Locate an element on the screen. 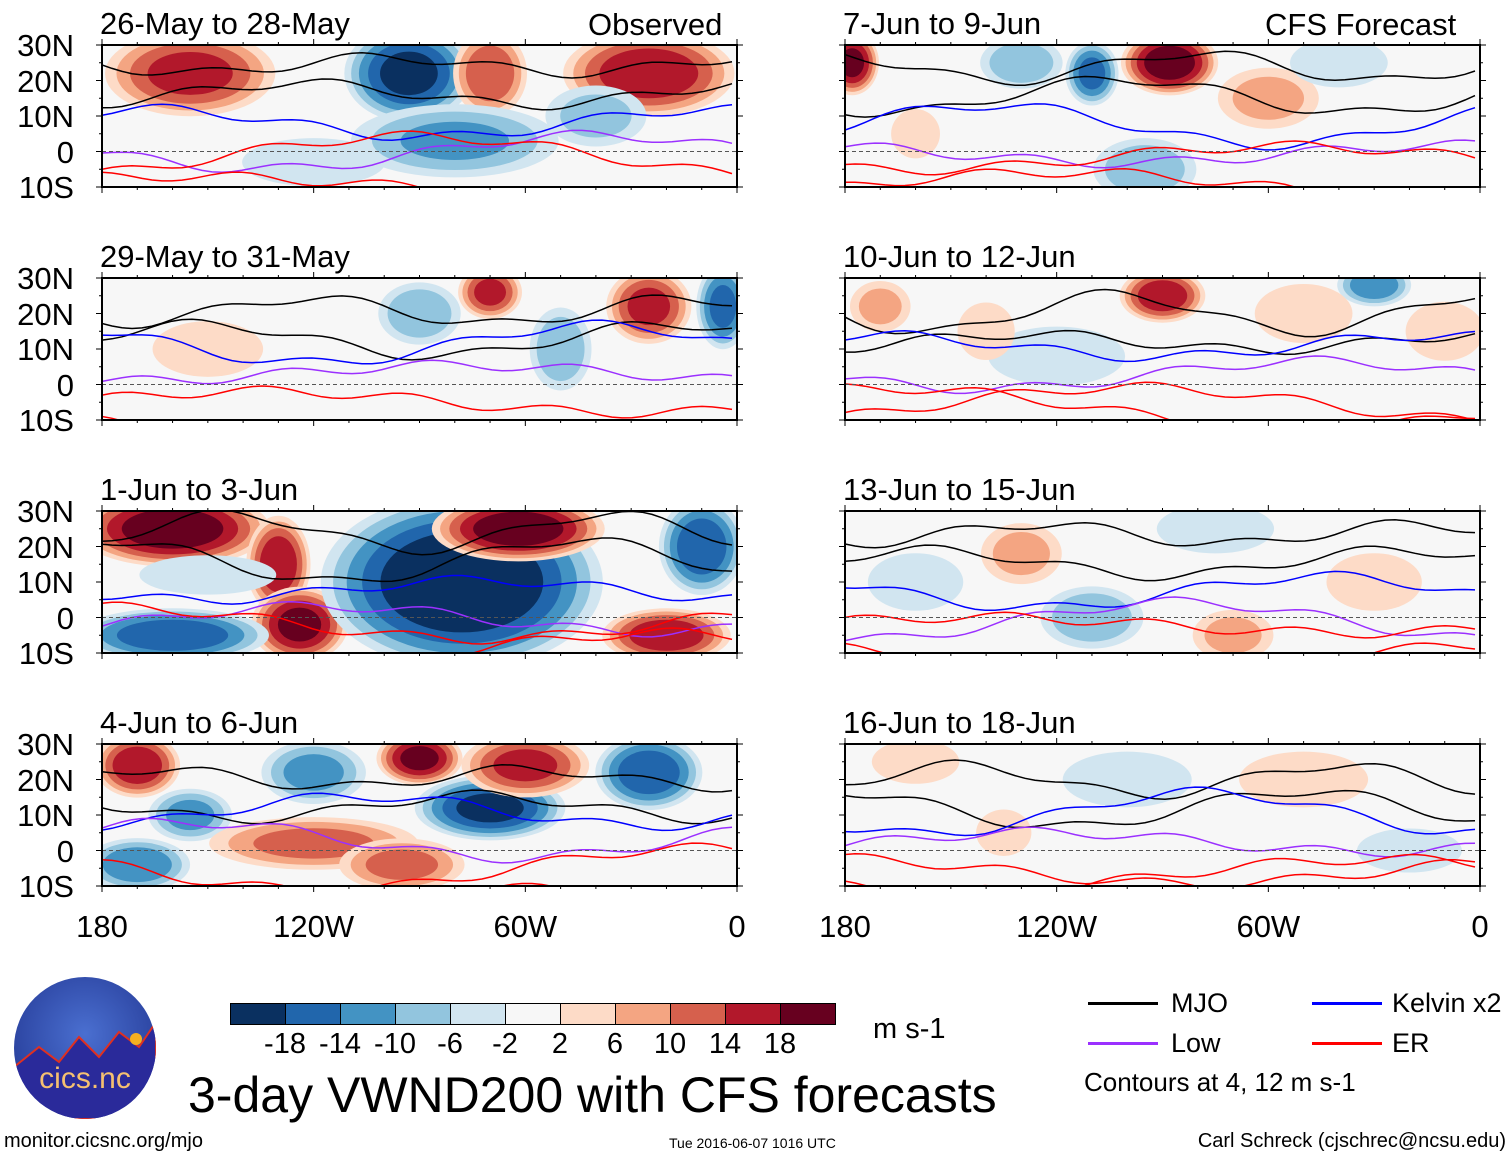 This screenshot has height=1158, width=1510. forecast-header: CFS Forecast is located at coordinates (1361, 24).